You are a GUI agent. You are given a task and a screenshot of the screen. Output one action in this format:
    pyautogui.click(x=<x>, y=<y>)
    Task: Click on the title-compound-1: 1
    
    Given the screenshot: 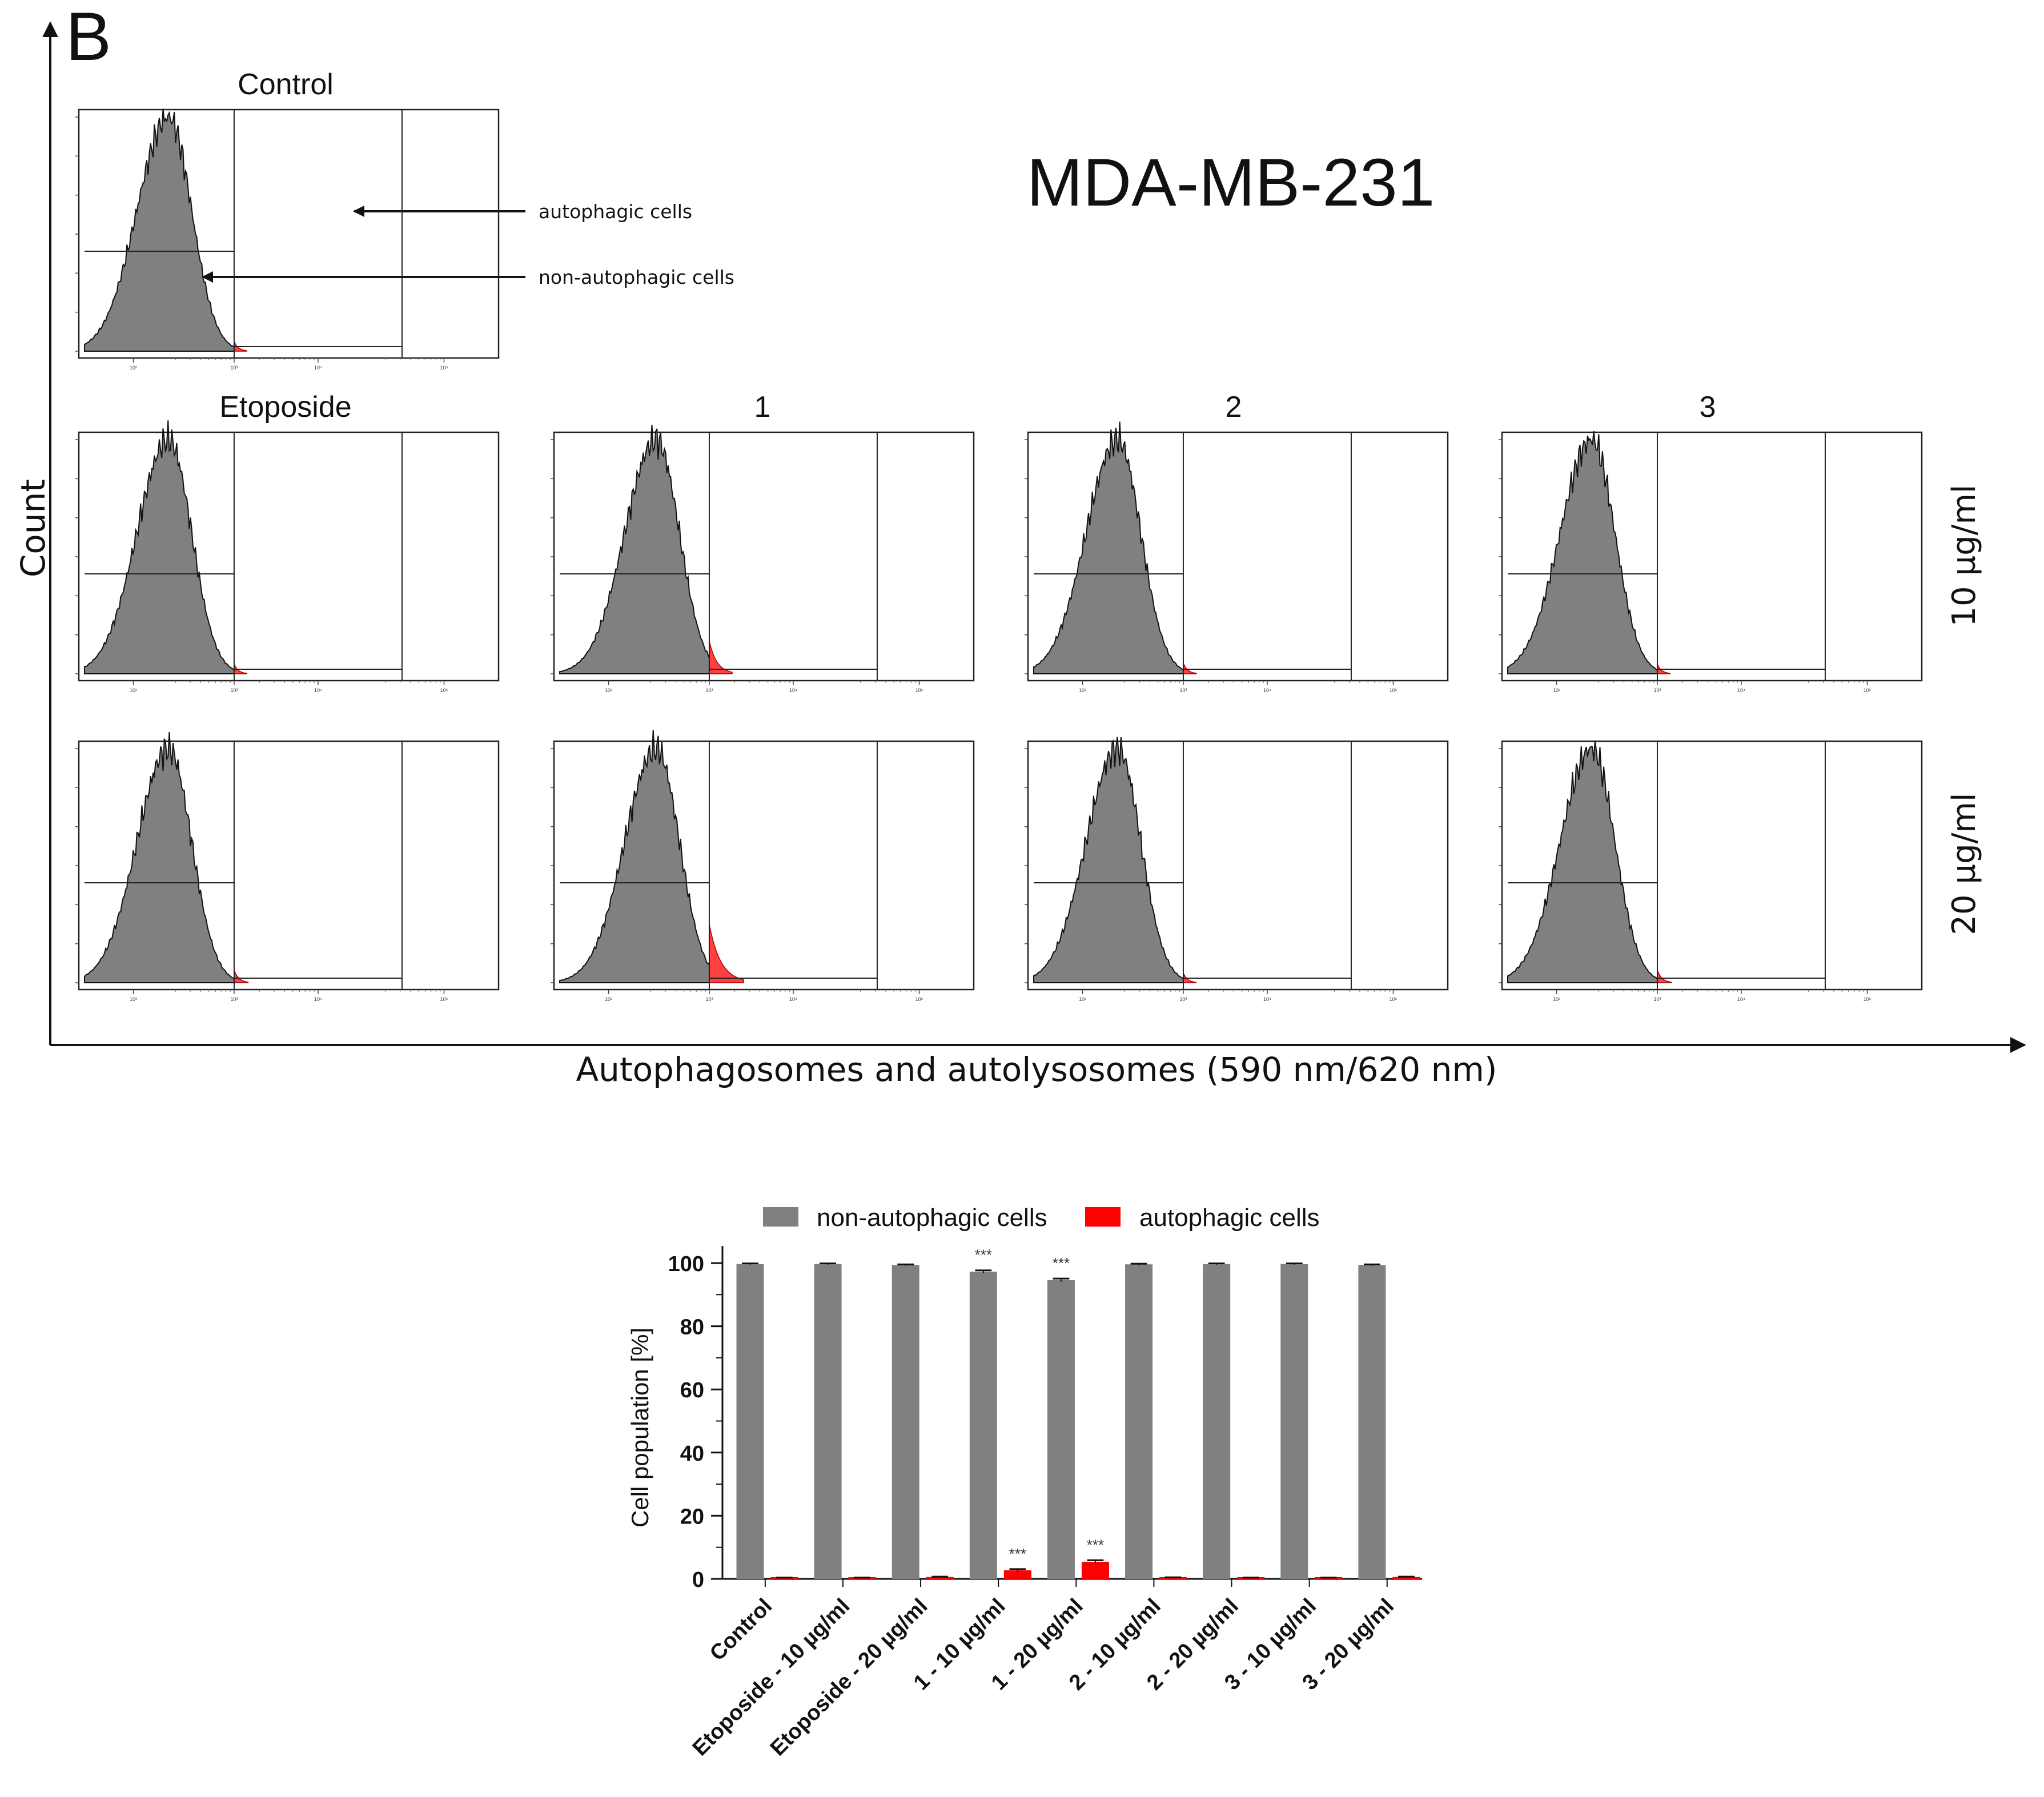 What is the action you would take?
    pyautogui.click(x=762, y=407)
    